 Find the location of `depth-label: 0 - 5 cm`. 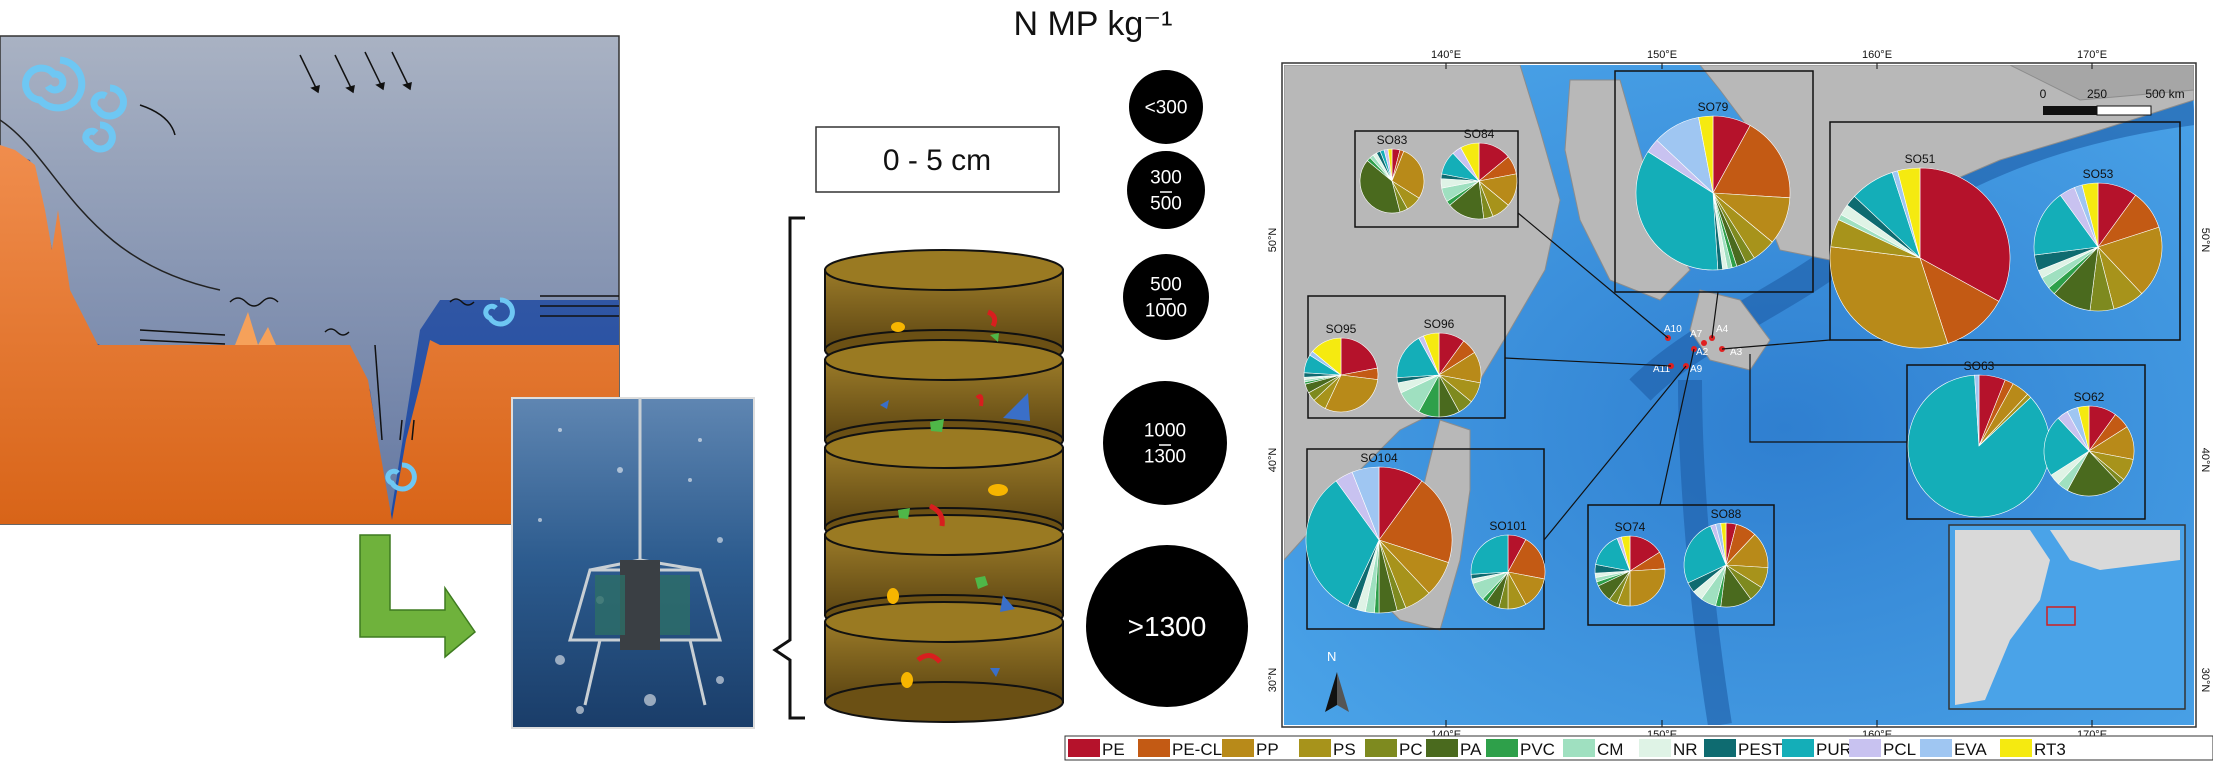

depth-label: 0 - 5 cm is located at coordinates (937, 160).